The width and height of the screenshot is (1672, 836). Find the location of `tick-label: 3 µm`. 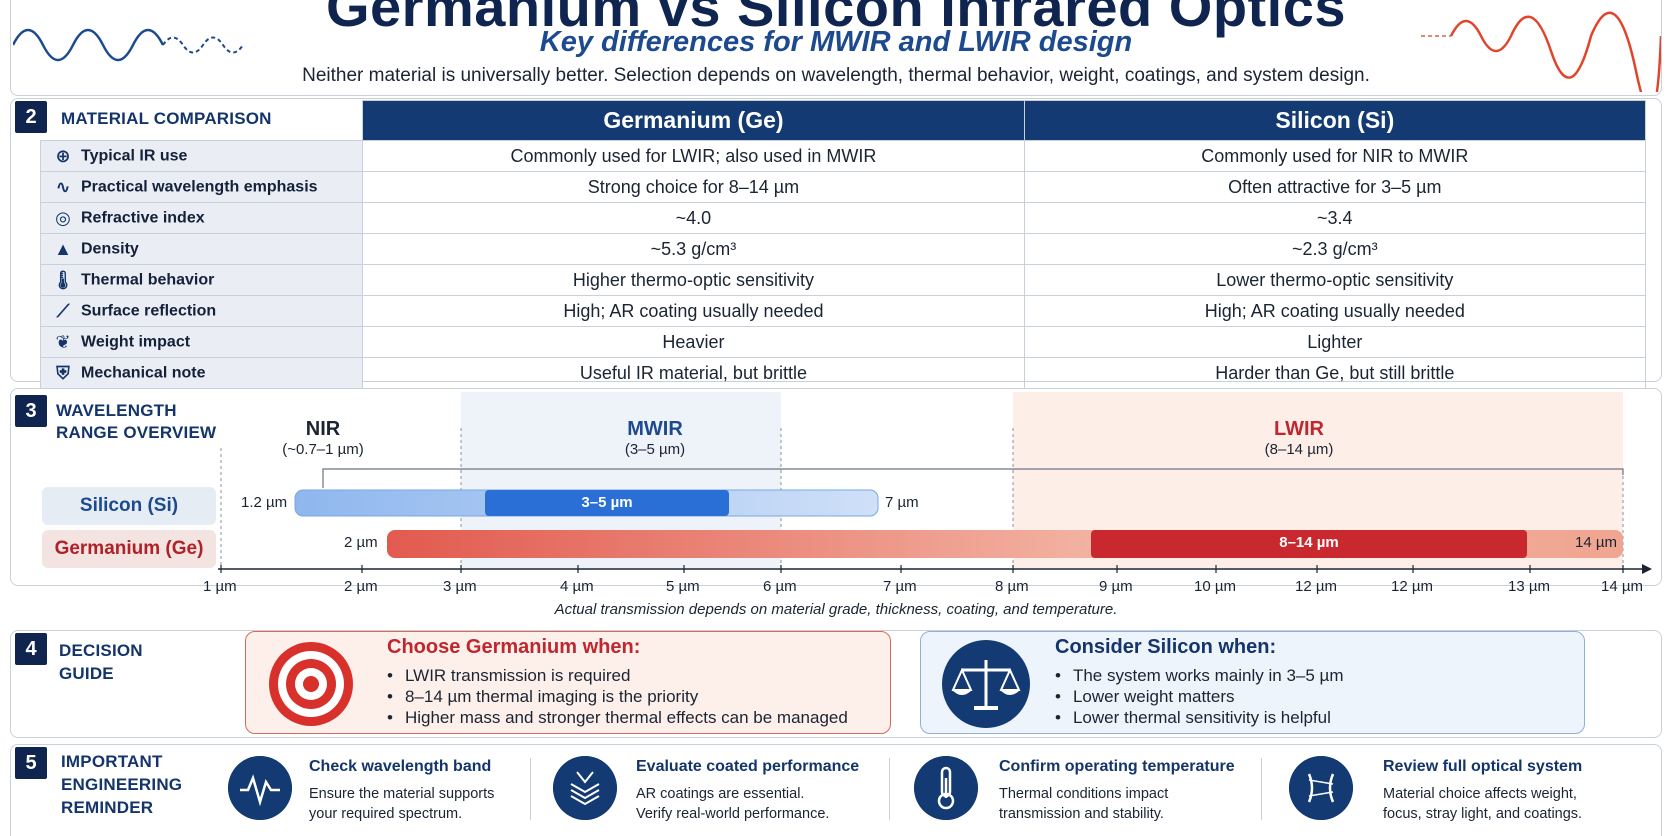

tick-label: 3 µm is located at coordinates (460, 586).